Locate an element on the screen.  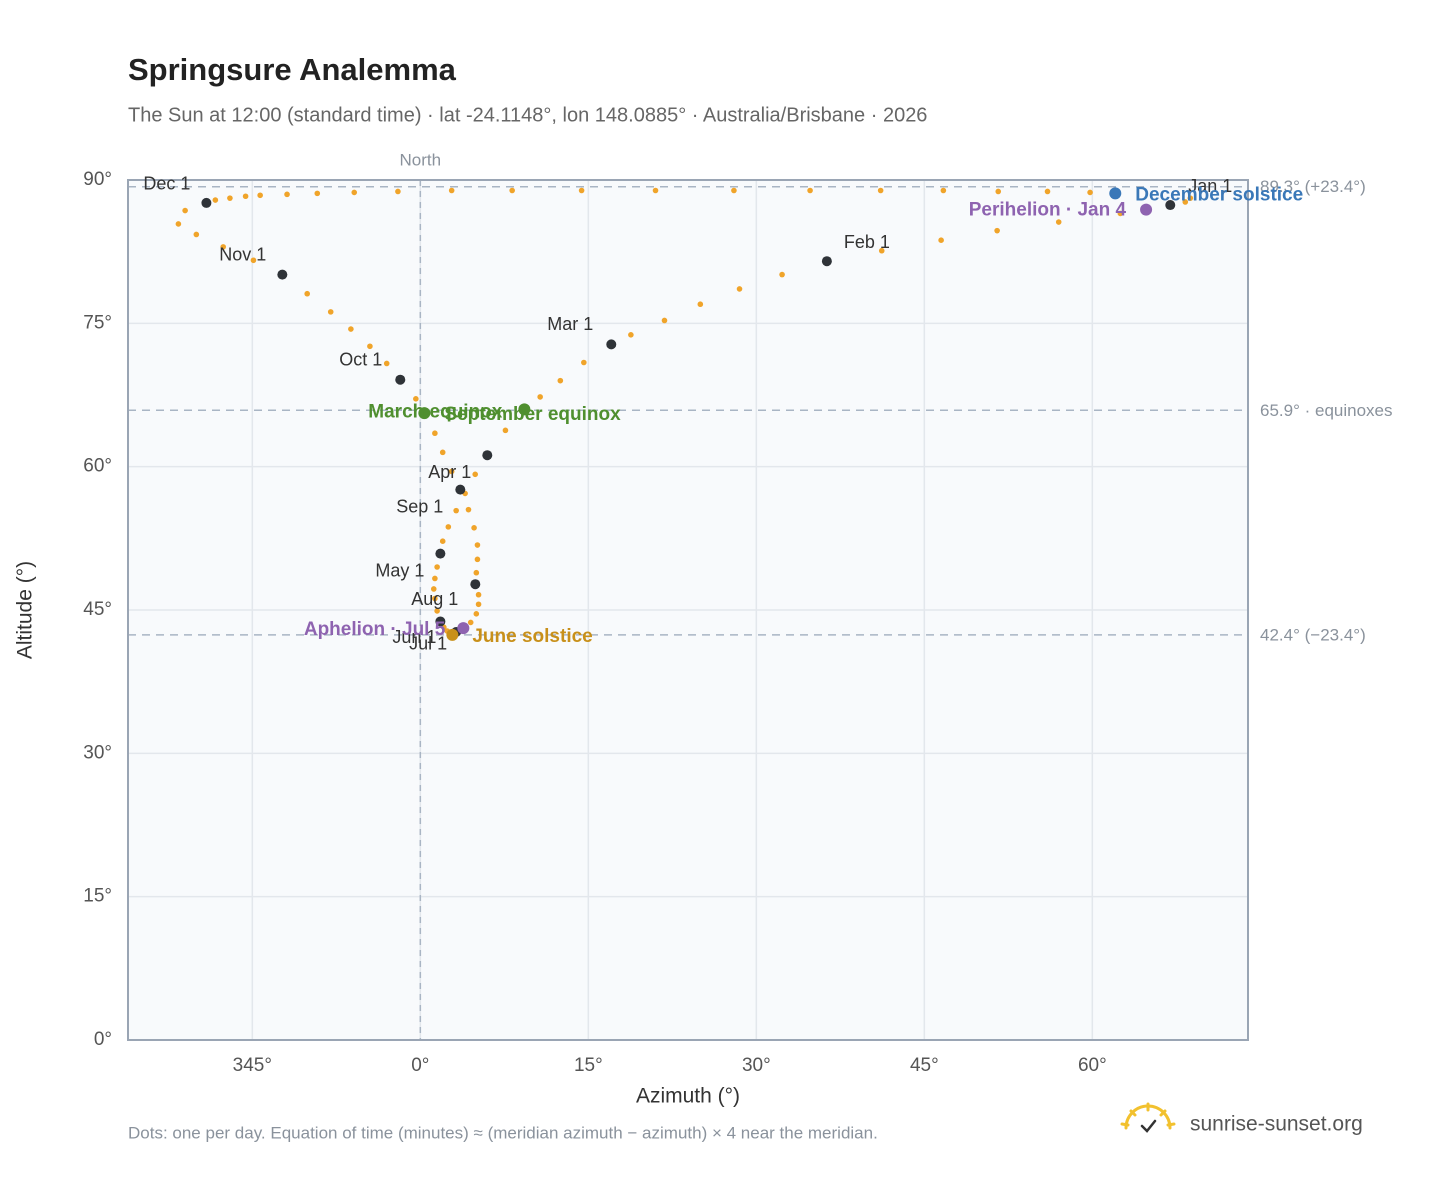
event-label: December solstice is located at coordinates (1219, 194).